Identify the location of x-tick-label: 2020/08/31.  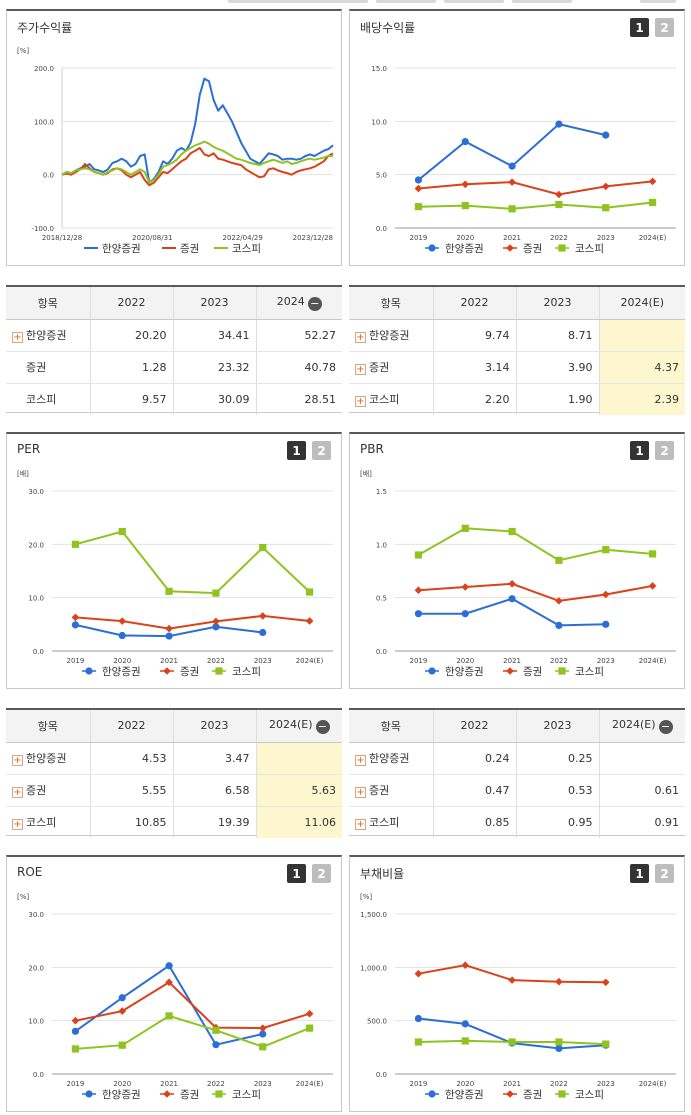
(152, 238).